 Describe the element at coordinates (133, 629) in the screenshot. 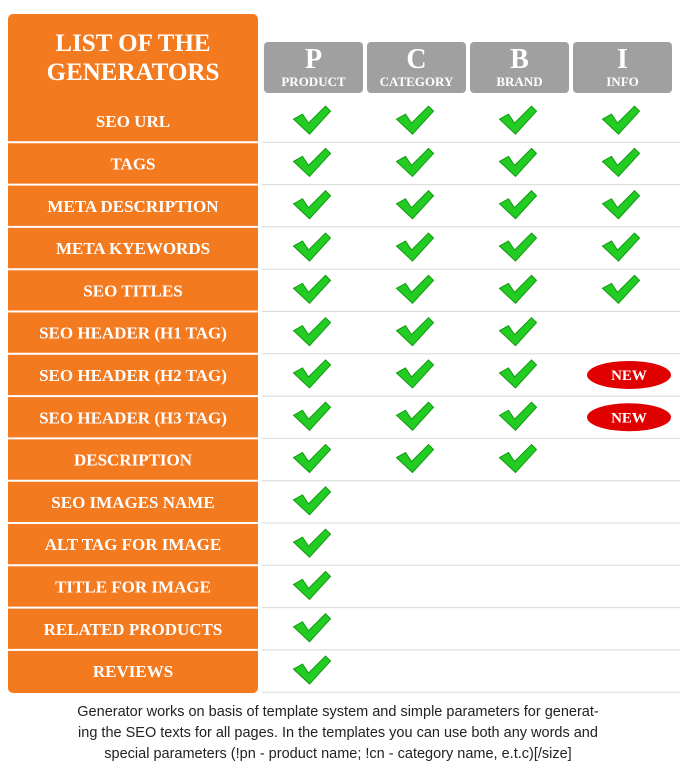

I see `row-label: RELATED PRODUCTS` at that location.